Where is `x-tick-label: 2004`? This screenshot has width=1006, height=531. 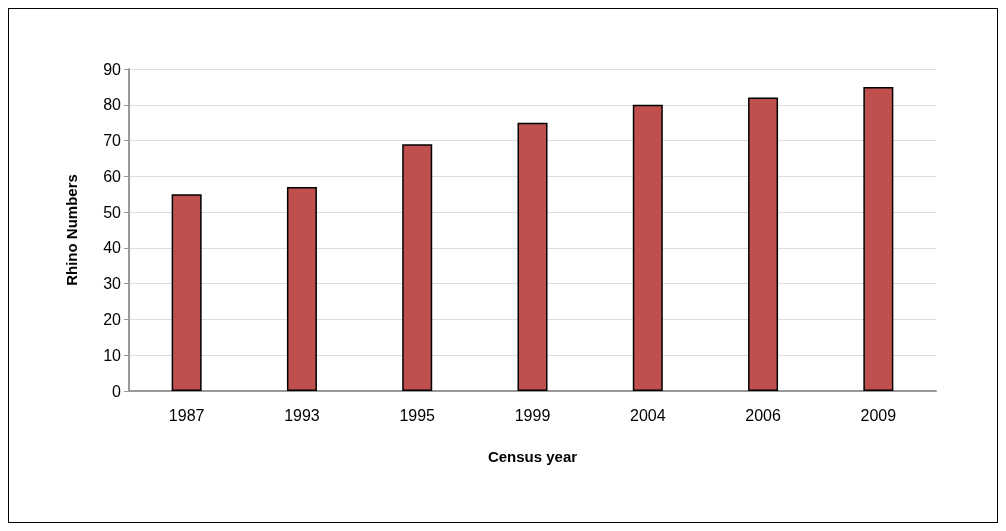
x-tick-label: 2004 is located at coordinates (647, 415).